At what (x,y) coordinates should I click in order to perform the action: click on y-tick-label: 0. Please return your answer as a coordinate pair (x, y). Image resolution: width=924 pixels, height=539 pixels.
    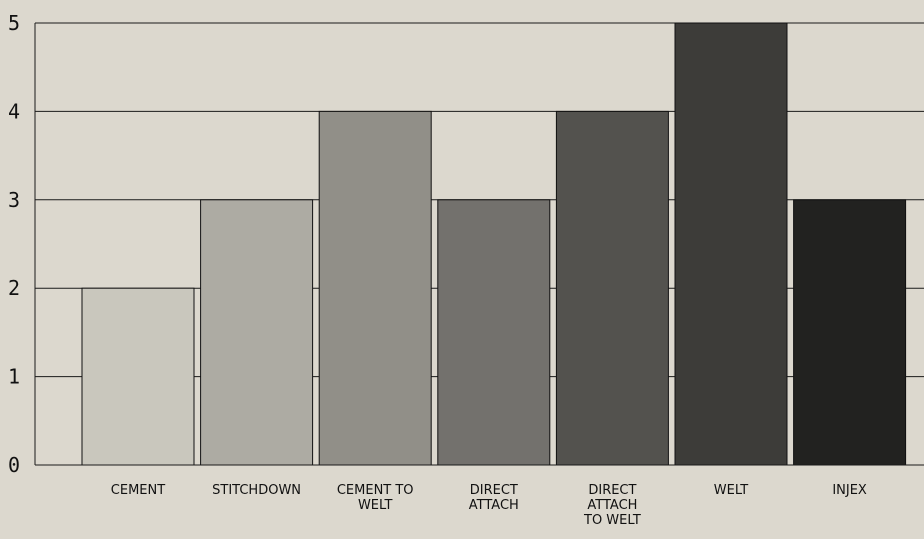
    Looking at the image, I should click on (14, 465).